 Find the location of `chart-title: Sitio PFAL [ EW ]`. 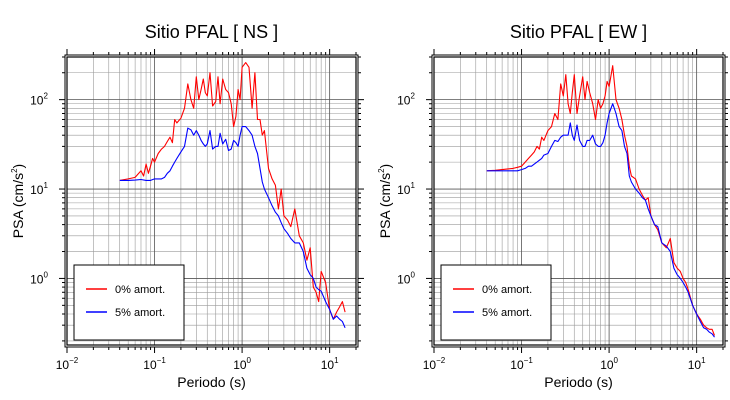

chart-title: Sitio PFAL [ EW ] is located at coordinates (578, 32).